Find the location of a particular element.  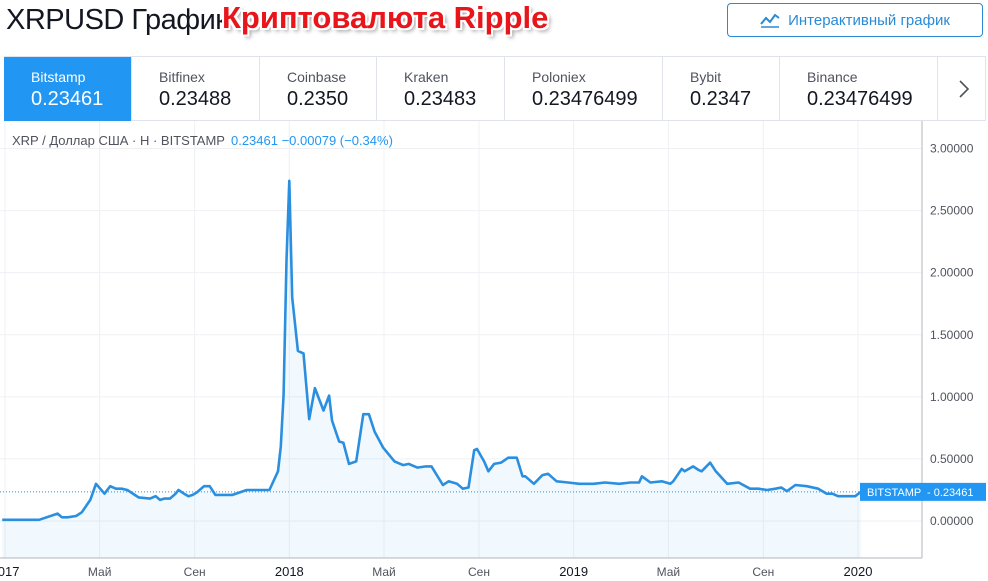

exchange-name: Bitfinex is located at coordinates (182, 77).